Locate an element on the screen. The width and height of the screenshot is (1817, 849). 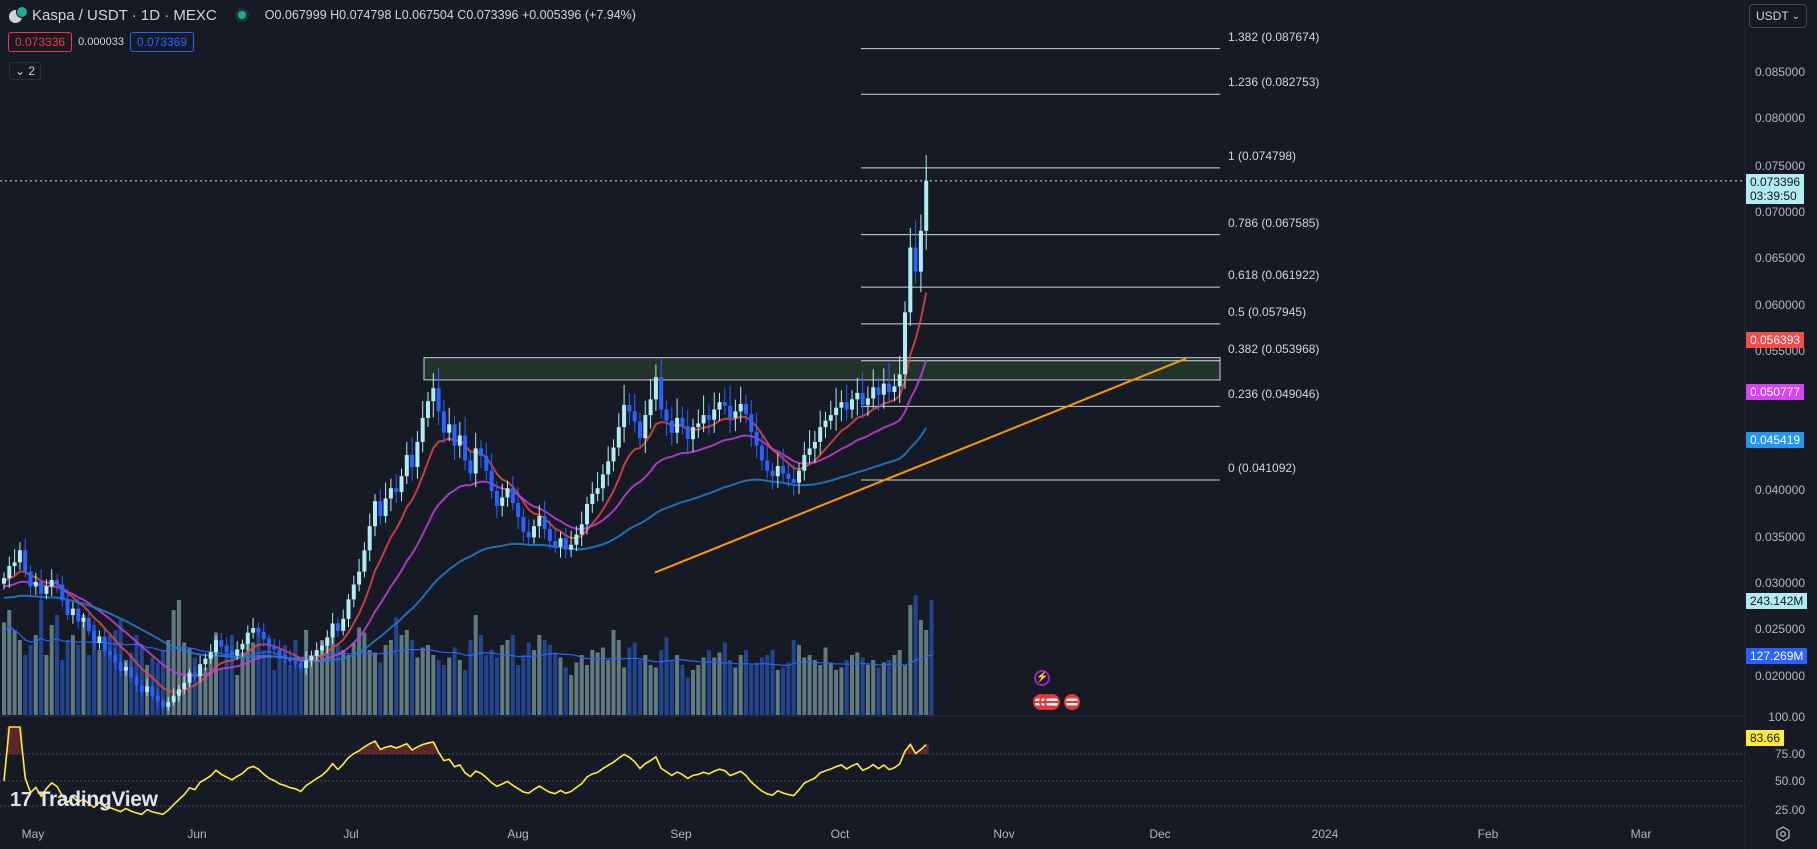
indicators-toggle-button: ⌄ 2 is located at coordinates (25, 71).